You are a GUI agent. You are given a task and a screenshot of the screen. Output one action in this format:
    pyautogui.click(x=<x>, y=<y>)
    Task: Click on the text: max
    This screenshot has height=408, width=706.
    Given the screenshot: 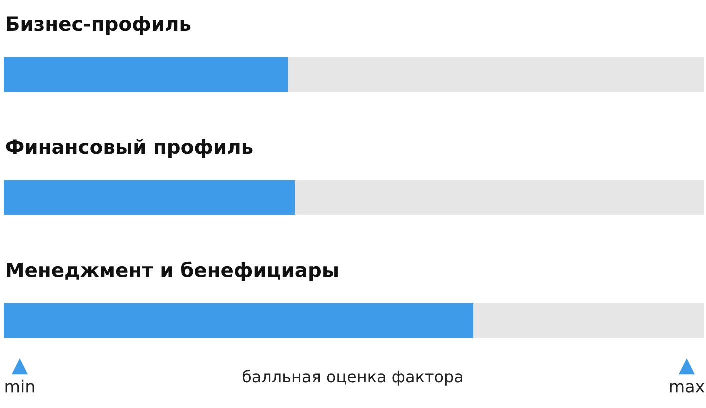 What is the action you would take?
    pyautogui.click(x=687, y=388)
    